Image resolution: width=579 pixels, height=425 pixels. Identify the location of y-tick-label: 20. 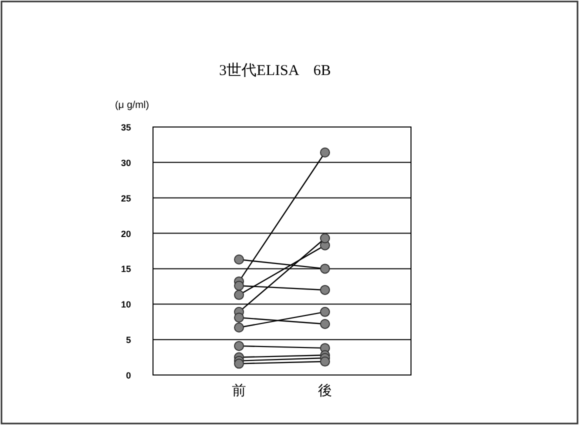
(125, 233).